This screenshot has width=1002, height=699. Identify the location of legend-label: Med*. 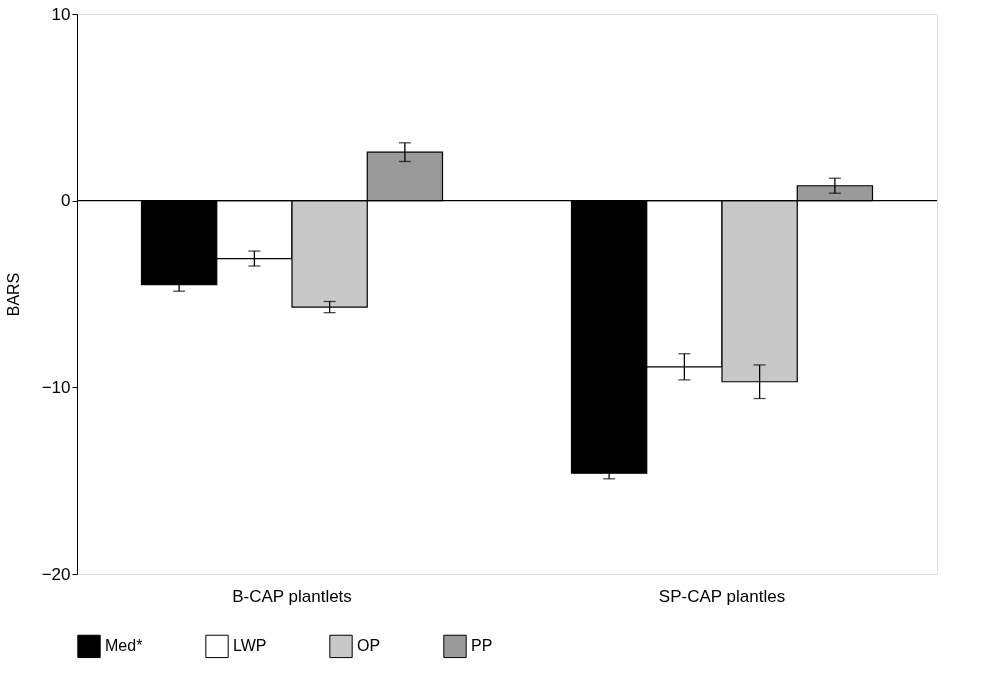
(124, 646).